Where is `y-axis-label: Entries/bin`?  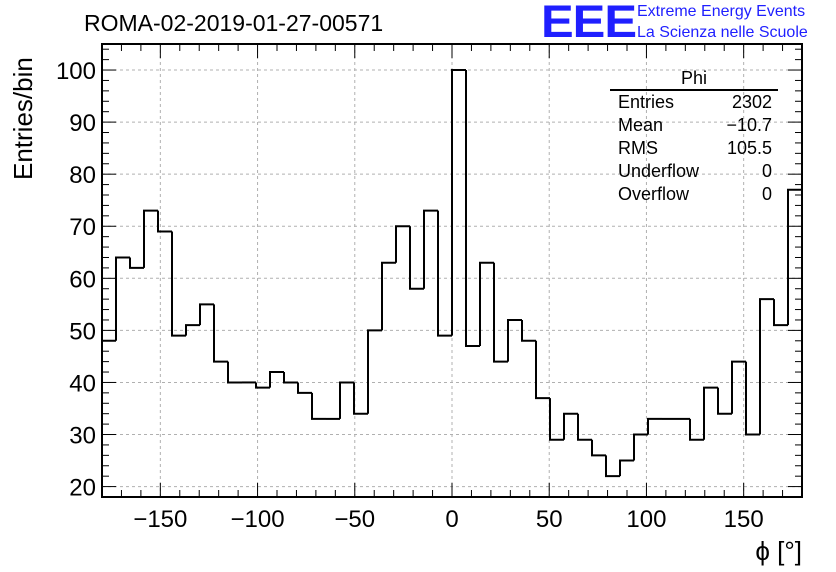 y-axis-label: Entries/bin is located at coordinates (23, 118).